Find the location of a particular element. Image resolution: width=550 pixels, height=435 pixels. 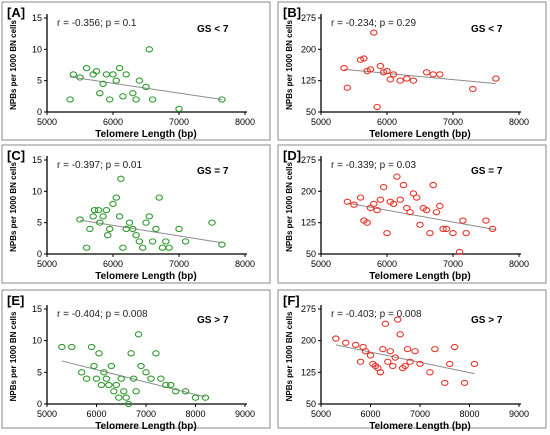

gleason-group-label: GS = 7 is located at coordinates (213, 171).